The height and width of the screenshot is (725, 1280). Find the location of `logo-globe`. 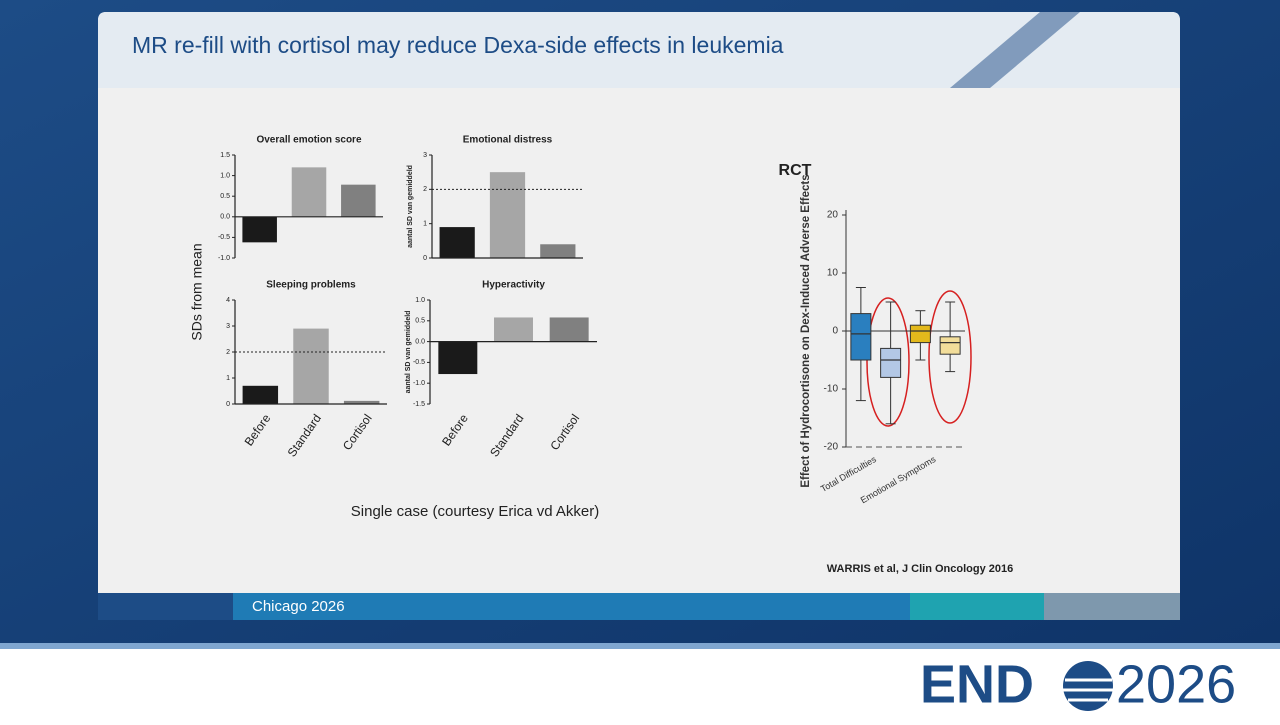

logo-globe is located at coordinates (1088, 686).